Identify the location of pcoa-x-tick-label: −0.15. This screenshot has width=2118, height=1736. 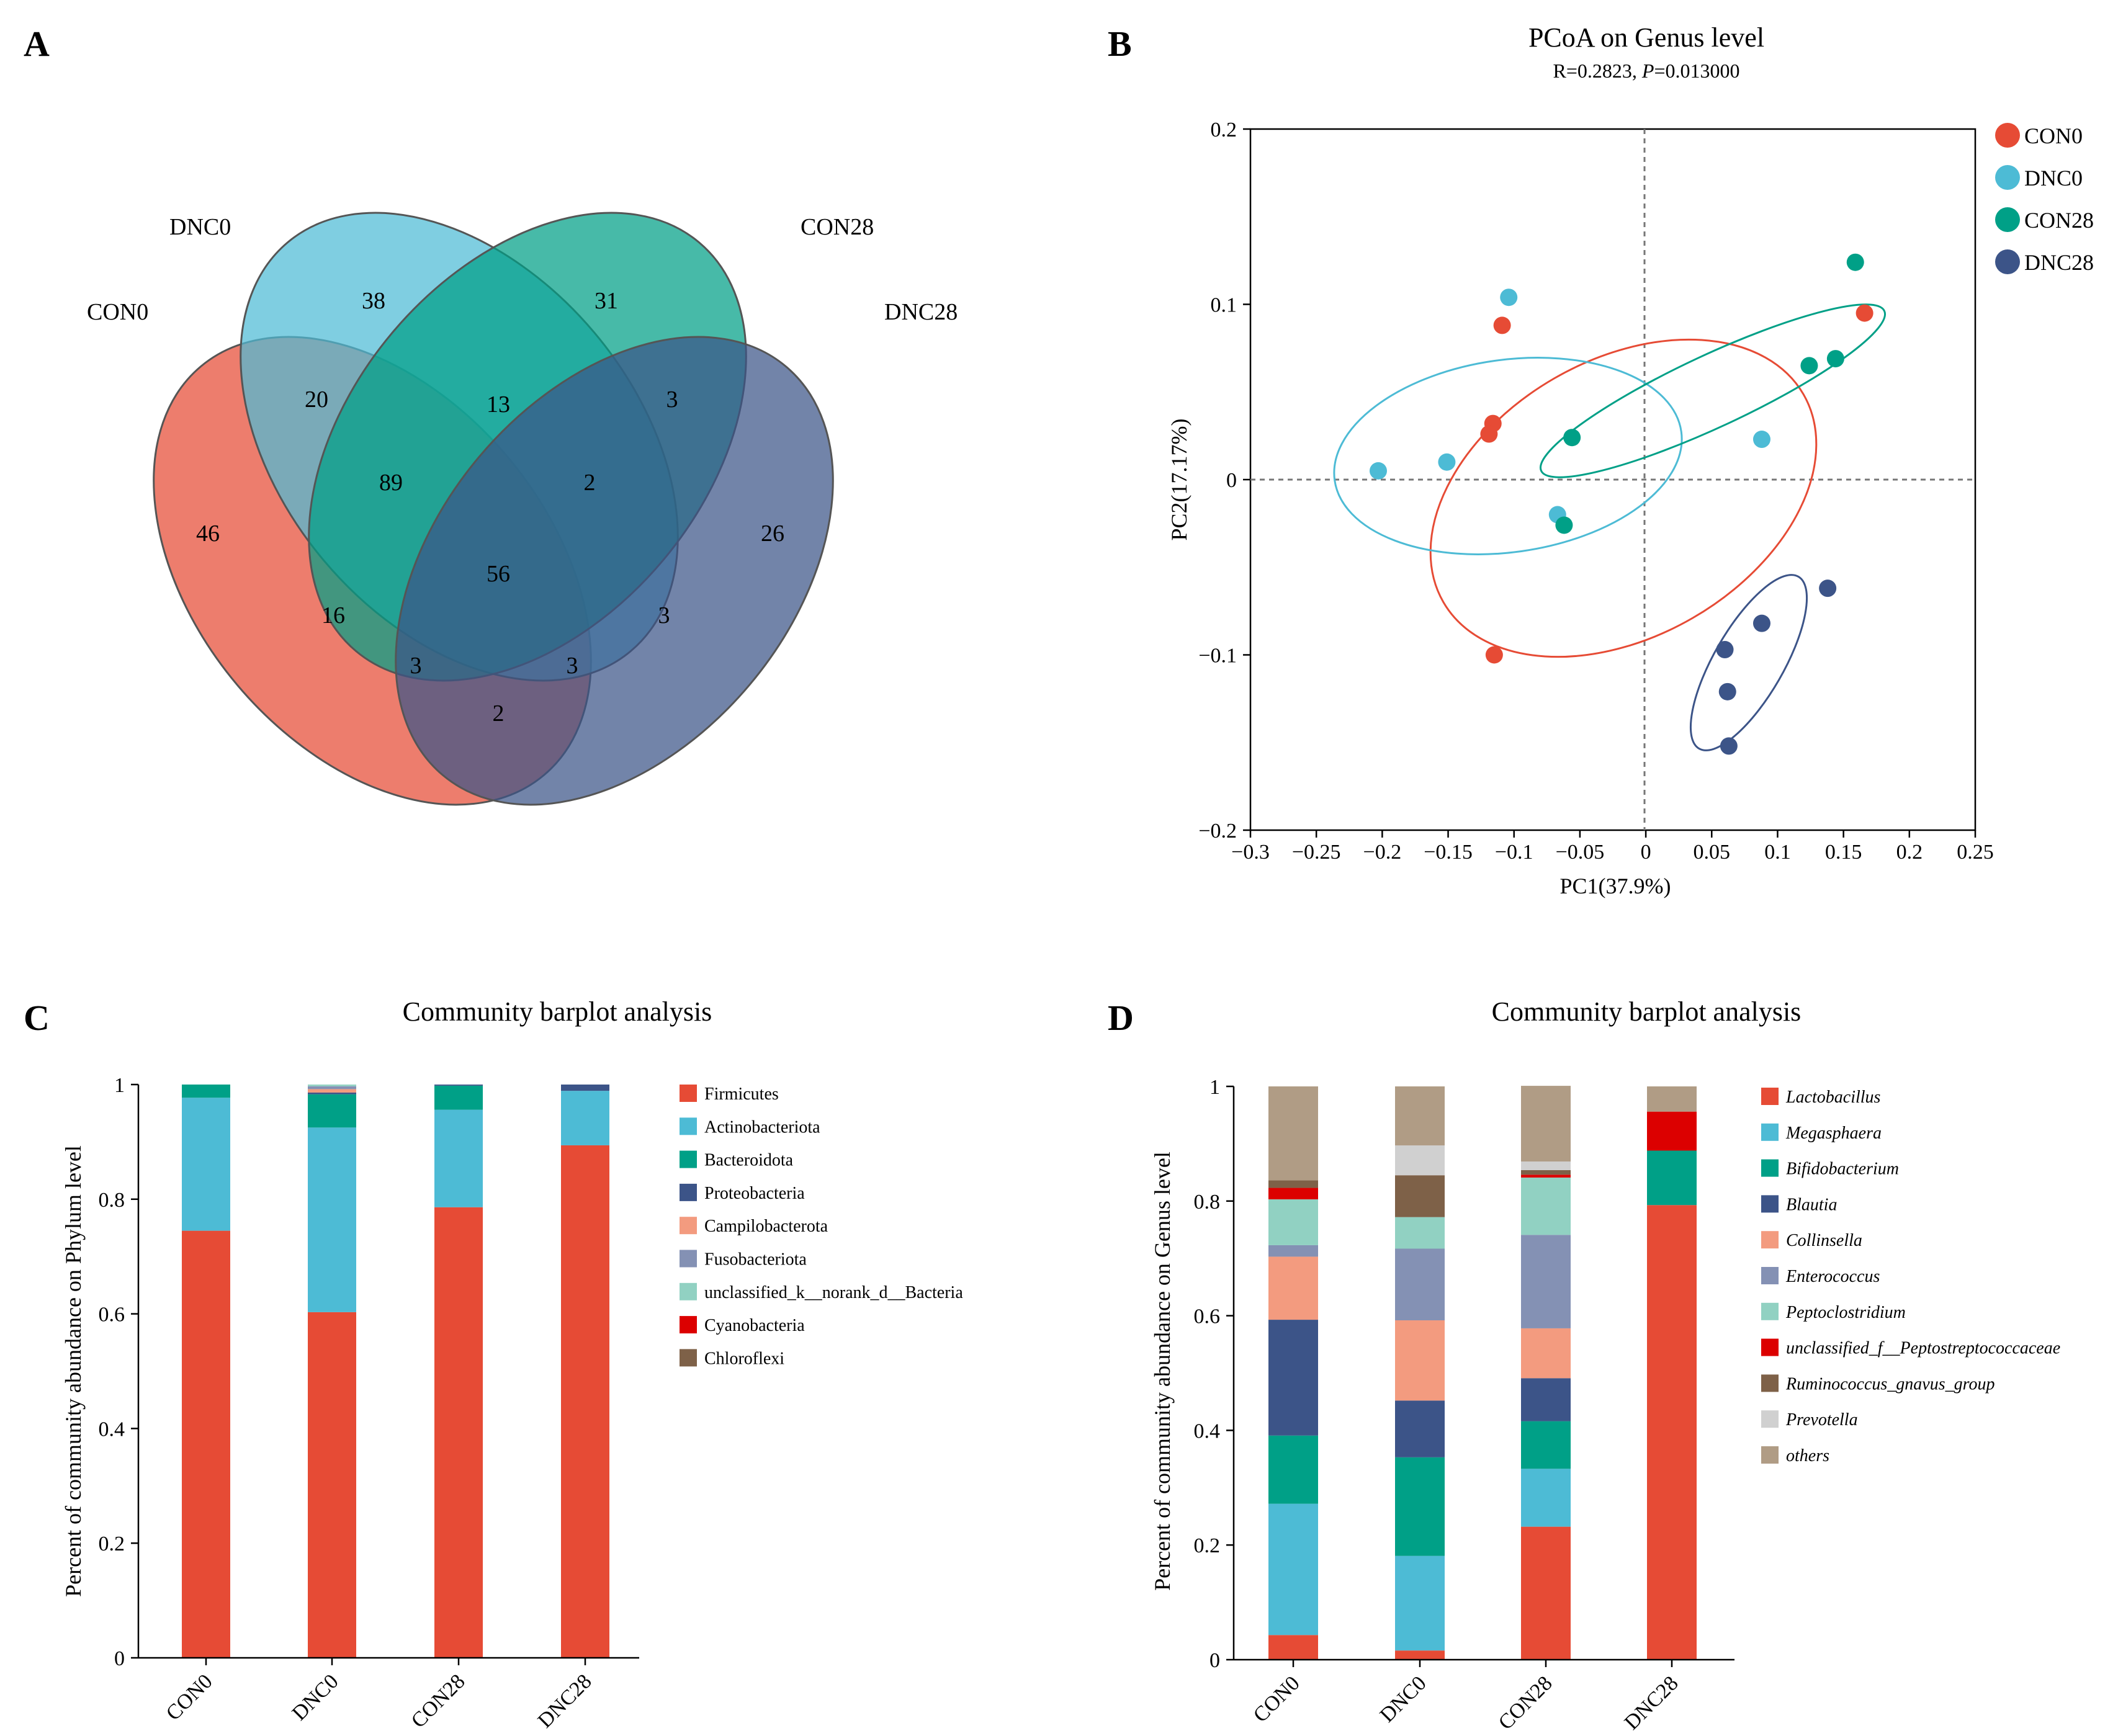
(1449, 852).